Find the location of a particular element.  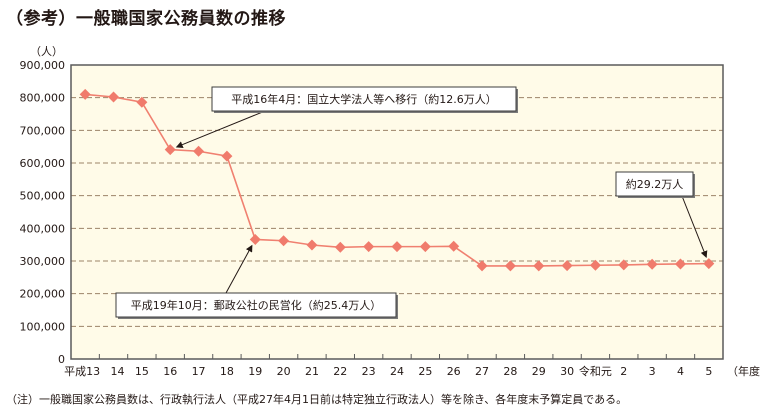

y-tick-label: 300,000 is located at coordinates (43, 261).